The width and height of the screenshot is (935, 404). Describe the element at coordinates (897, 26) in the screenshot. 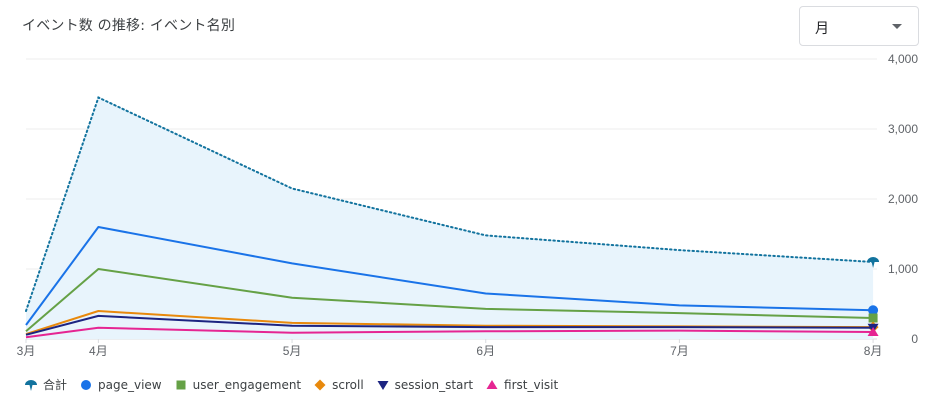

I see `dropdown-arrow-icon` at that location.